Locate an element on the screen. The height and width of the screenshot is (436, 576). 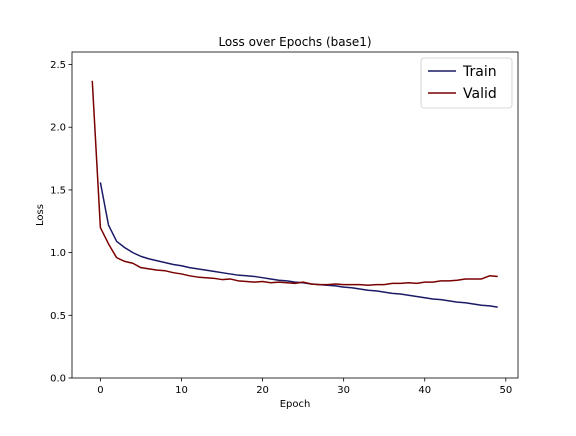
x-tick-label: 20 is located at coordinates (262, 390).